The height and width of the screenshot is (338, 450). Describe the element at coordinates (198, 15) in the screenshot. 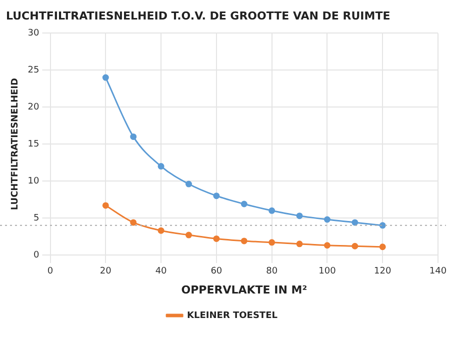

I see `chart-title: LUCHTFILTRATIESNELHEID T.O.V. DE GROOTTE VAN DE RUIMTE` at that location.